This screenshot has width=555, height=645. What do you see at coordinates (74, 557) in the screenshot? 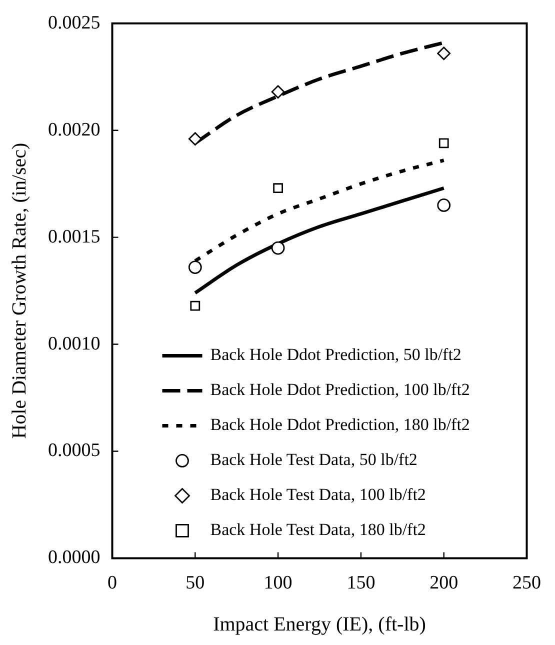
I see `y-tick-label: 0.0000` at bounding box center [74, 557].